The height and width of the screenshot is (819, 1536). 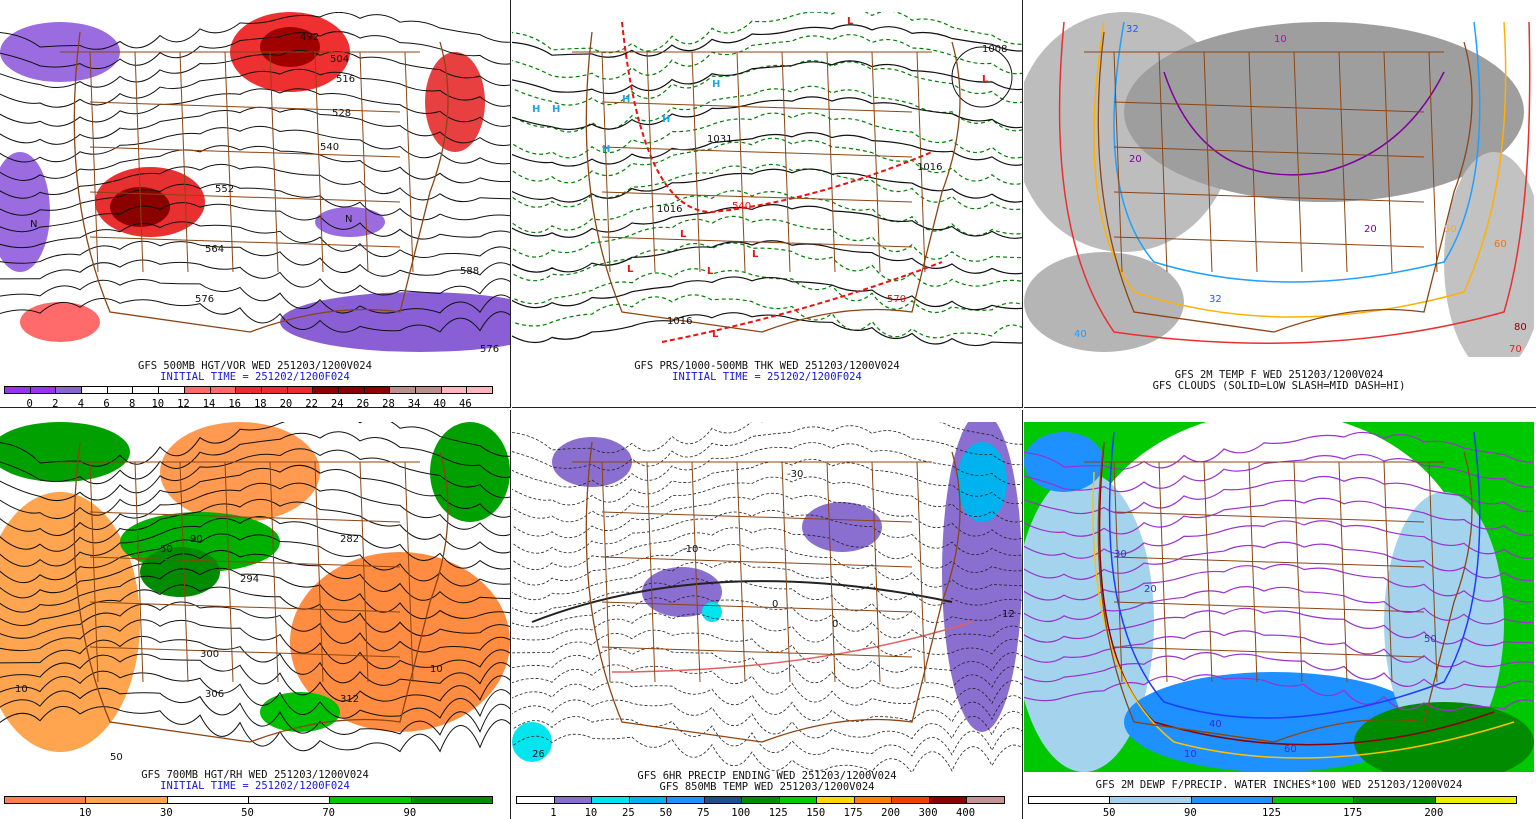 What do you see at coordinates (166, 813) in the screenshot?
I see `colorbar-tick-label: 30` at bounding box center [166, 813].